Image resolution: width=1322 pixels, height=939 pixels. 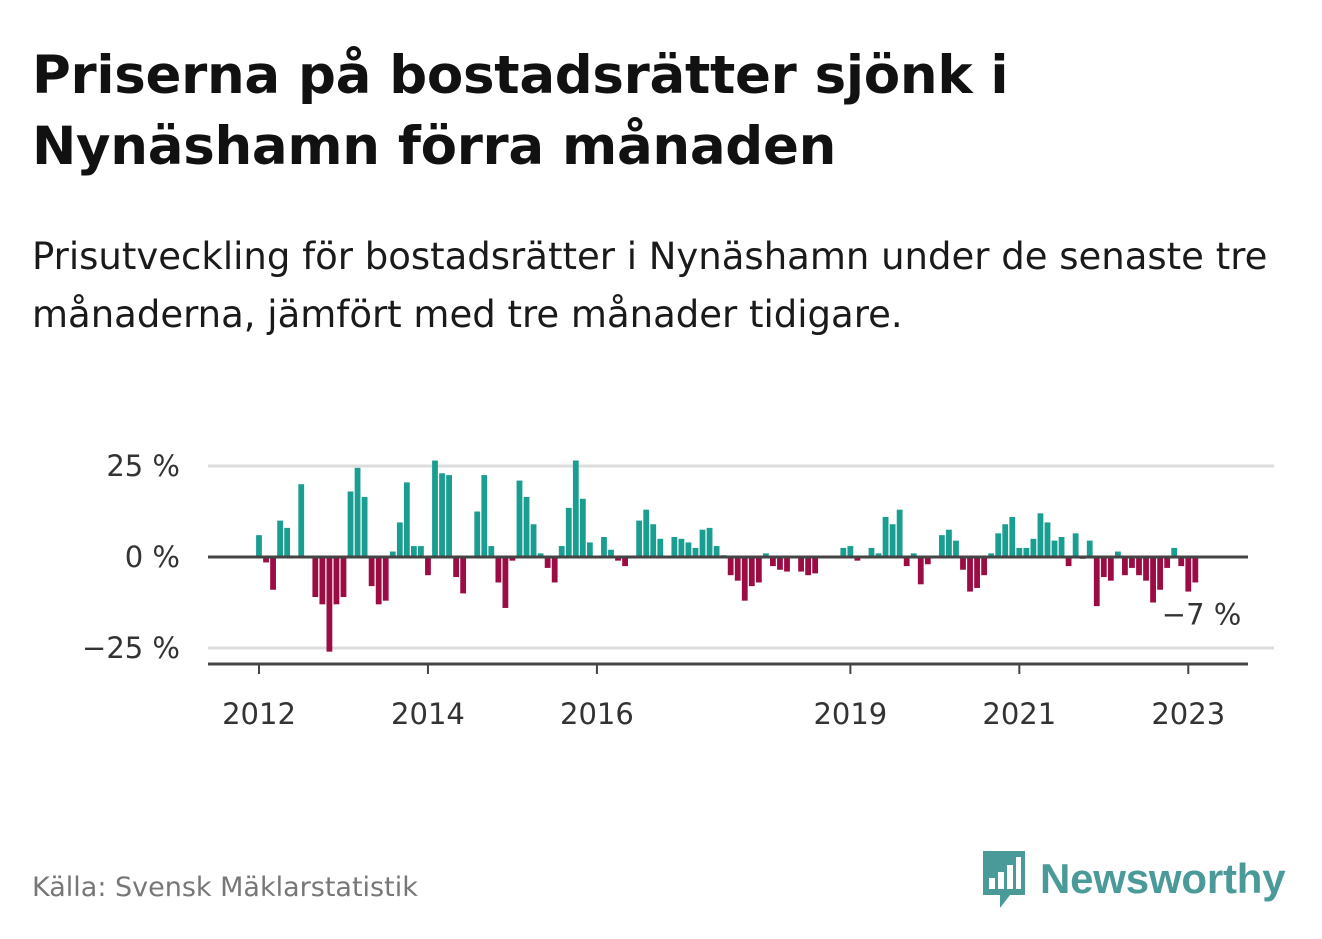 What do you see at coordinates (850, 714) in the screenshot?
I see `x-tick-label: 2019` at bounding box center [850, 714].